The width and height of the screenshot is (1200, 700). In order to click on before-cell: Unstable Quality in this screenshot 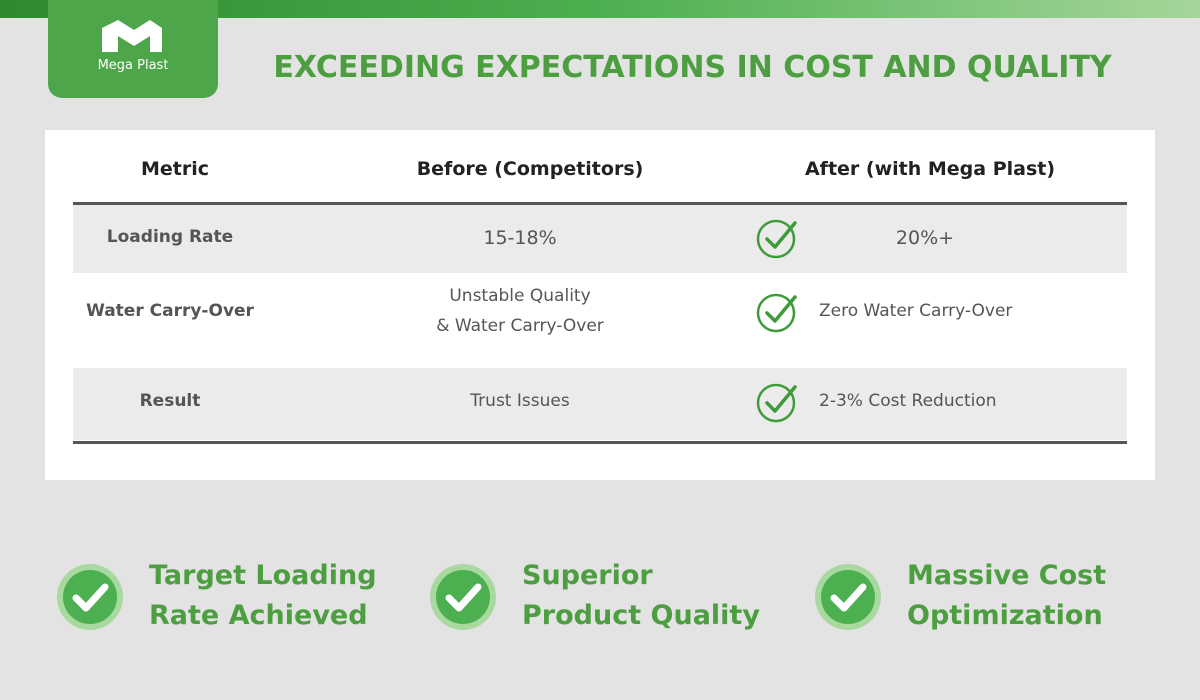, I will do `click(520, 296)`.